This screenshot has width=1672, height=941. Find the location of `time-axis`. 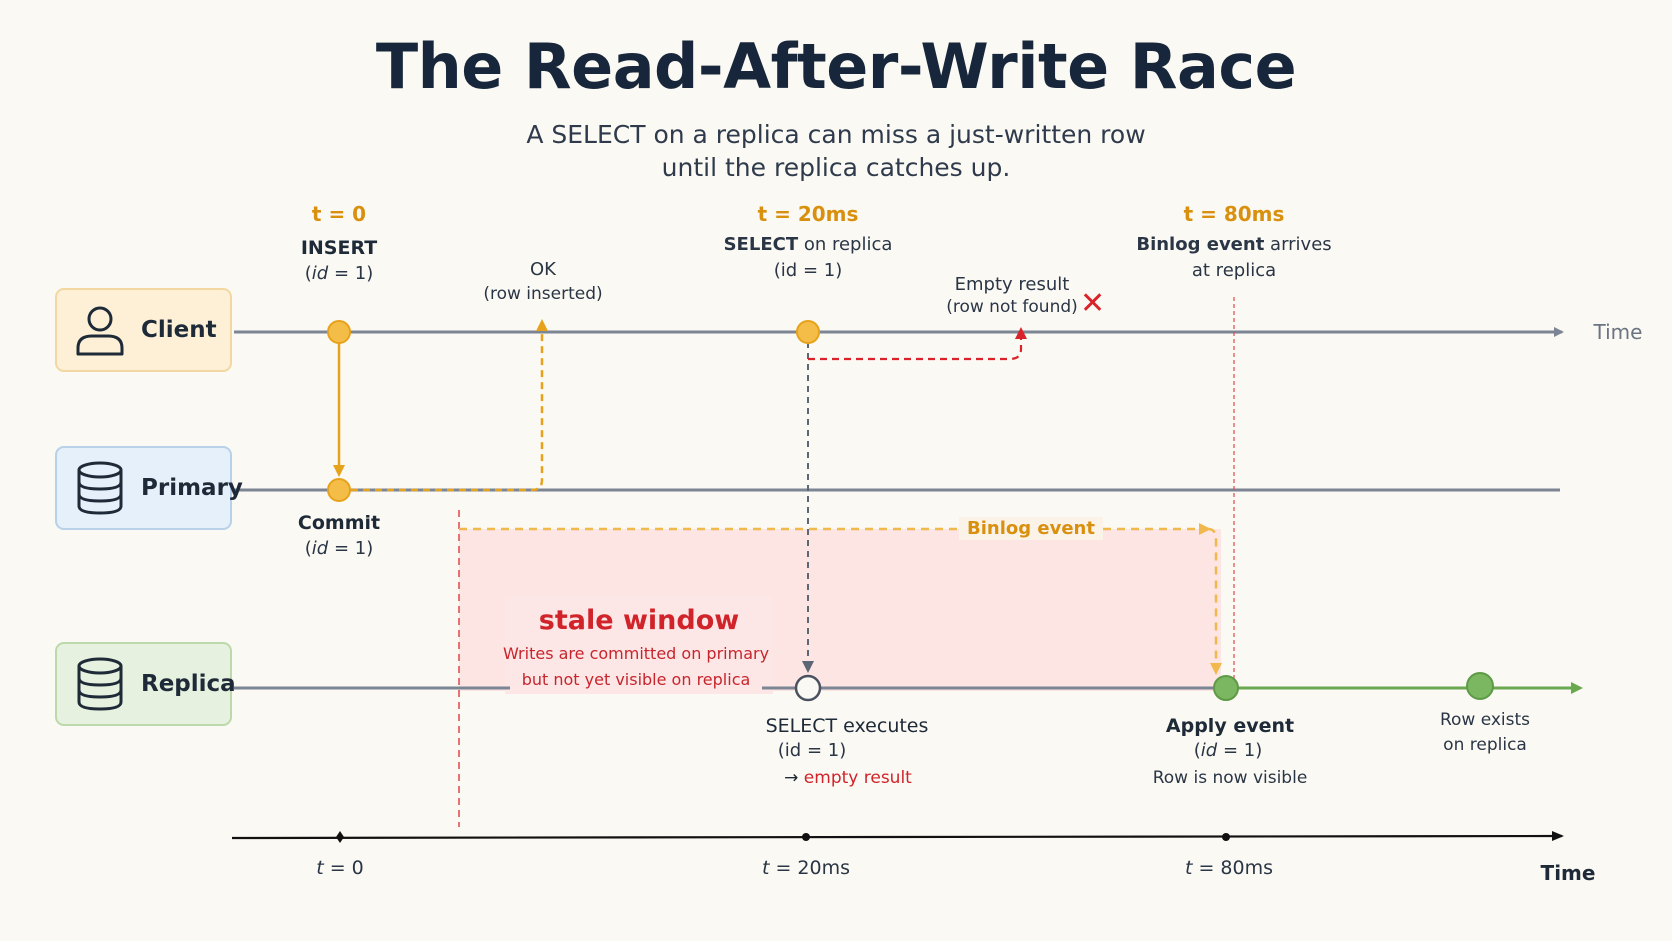

time-axis is located at coordinates (897, 836).